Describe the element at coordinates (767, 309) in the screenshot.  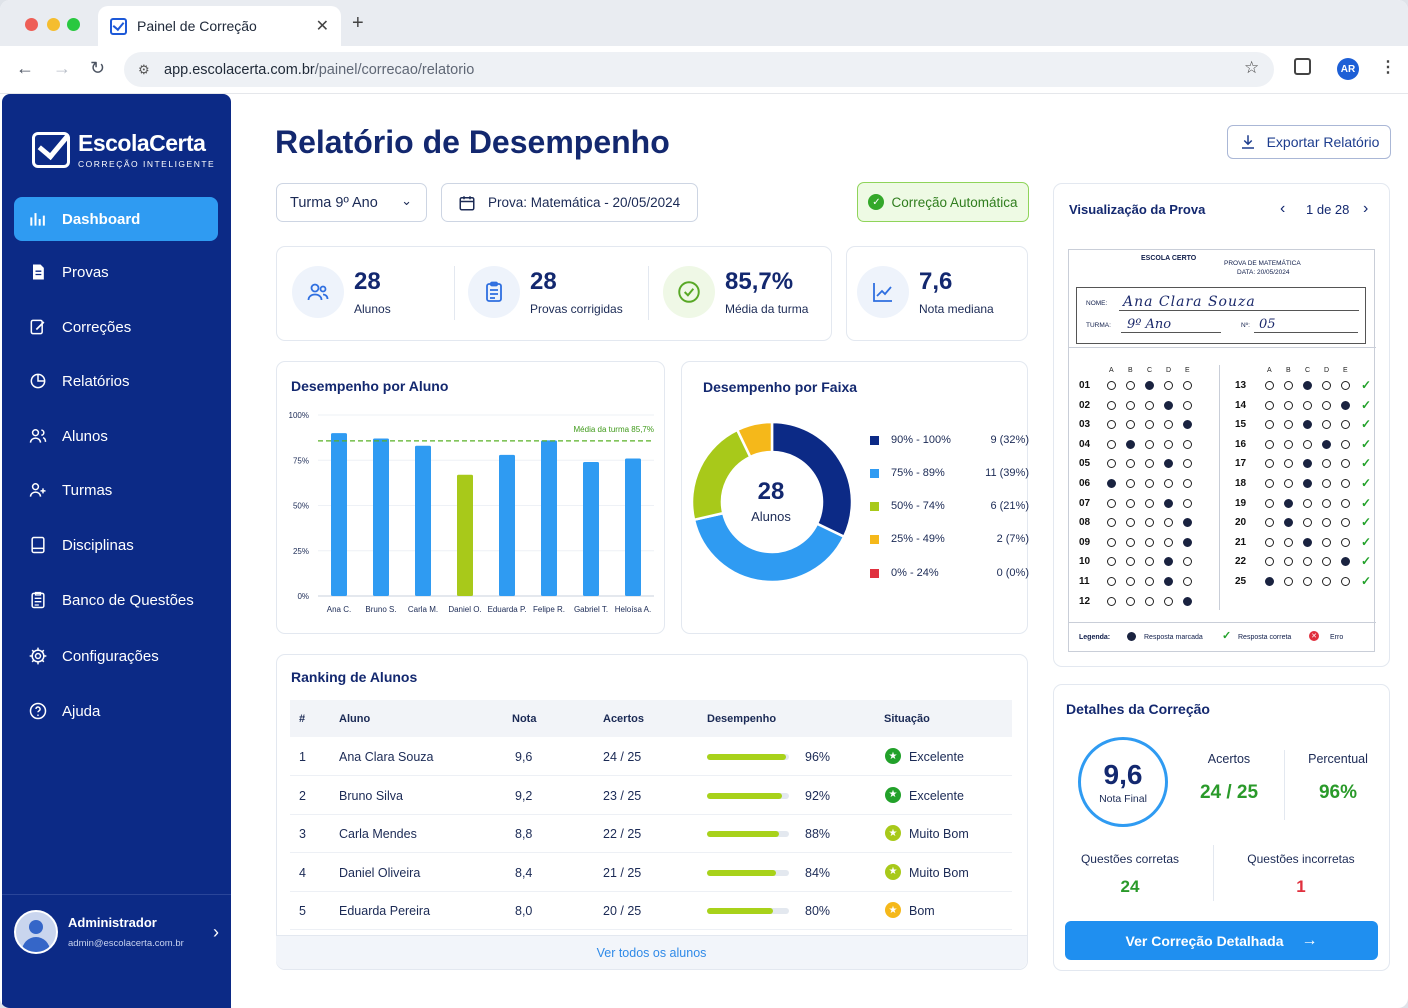
I see `stat-label: Média da turma` at that location.